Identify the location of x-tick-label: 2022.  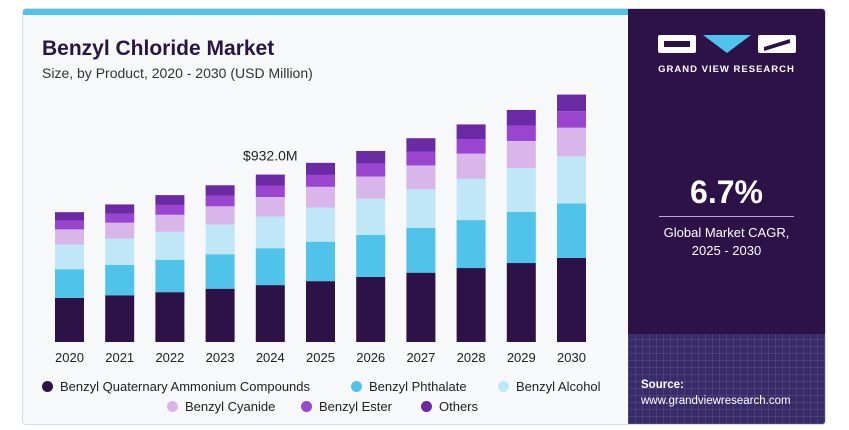
(169, 357).